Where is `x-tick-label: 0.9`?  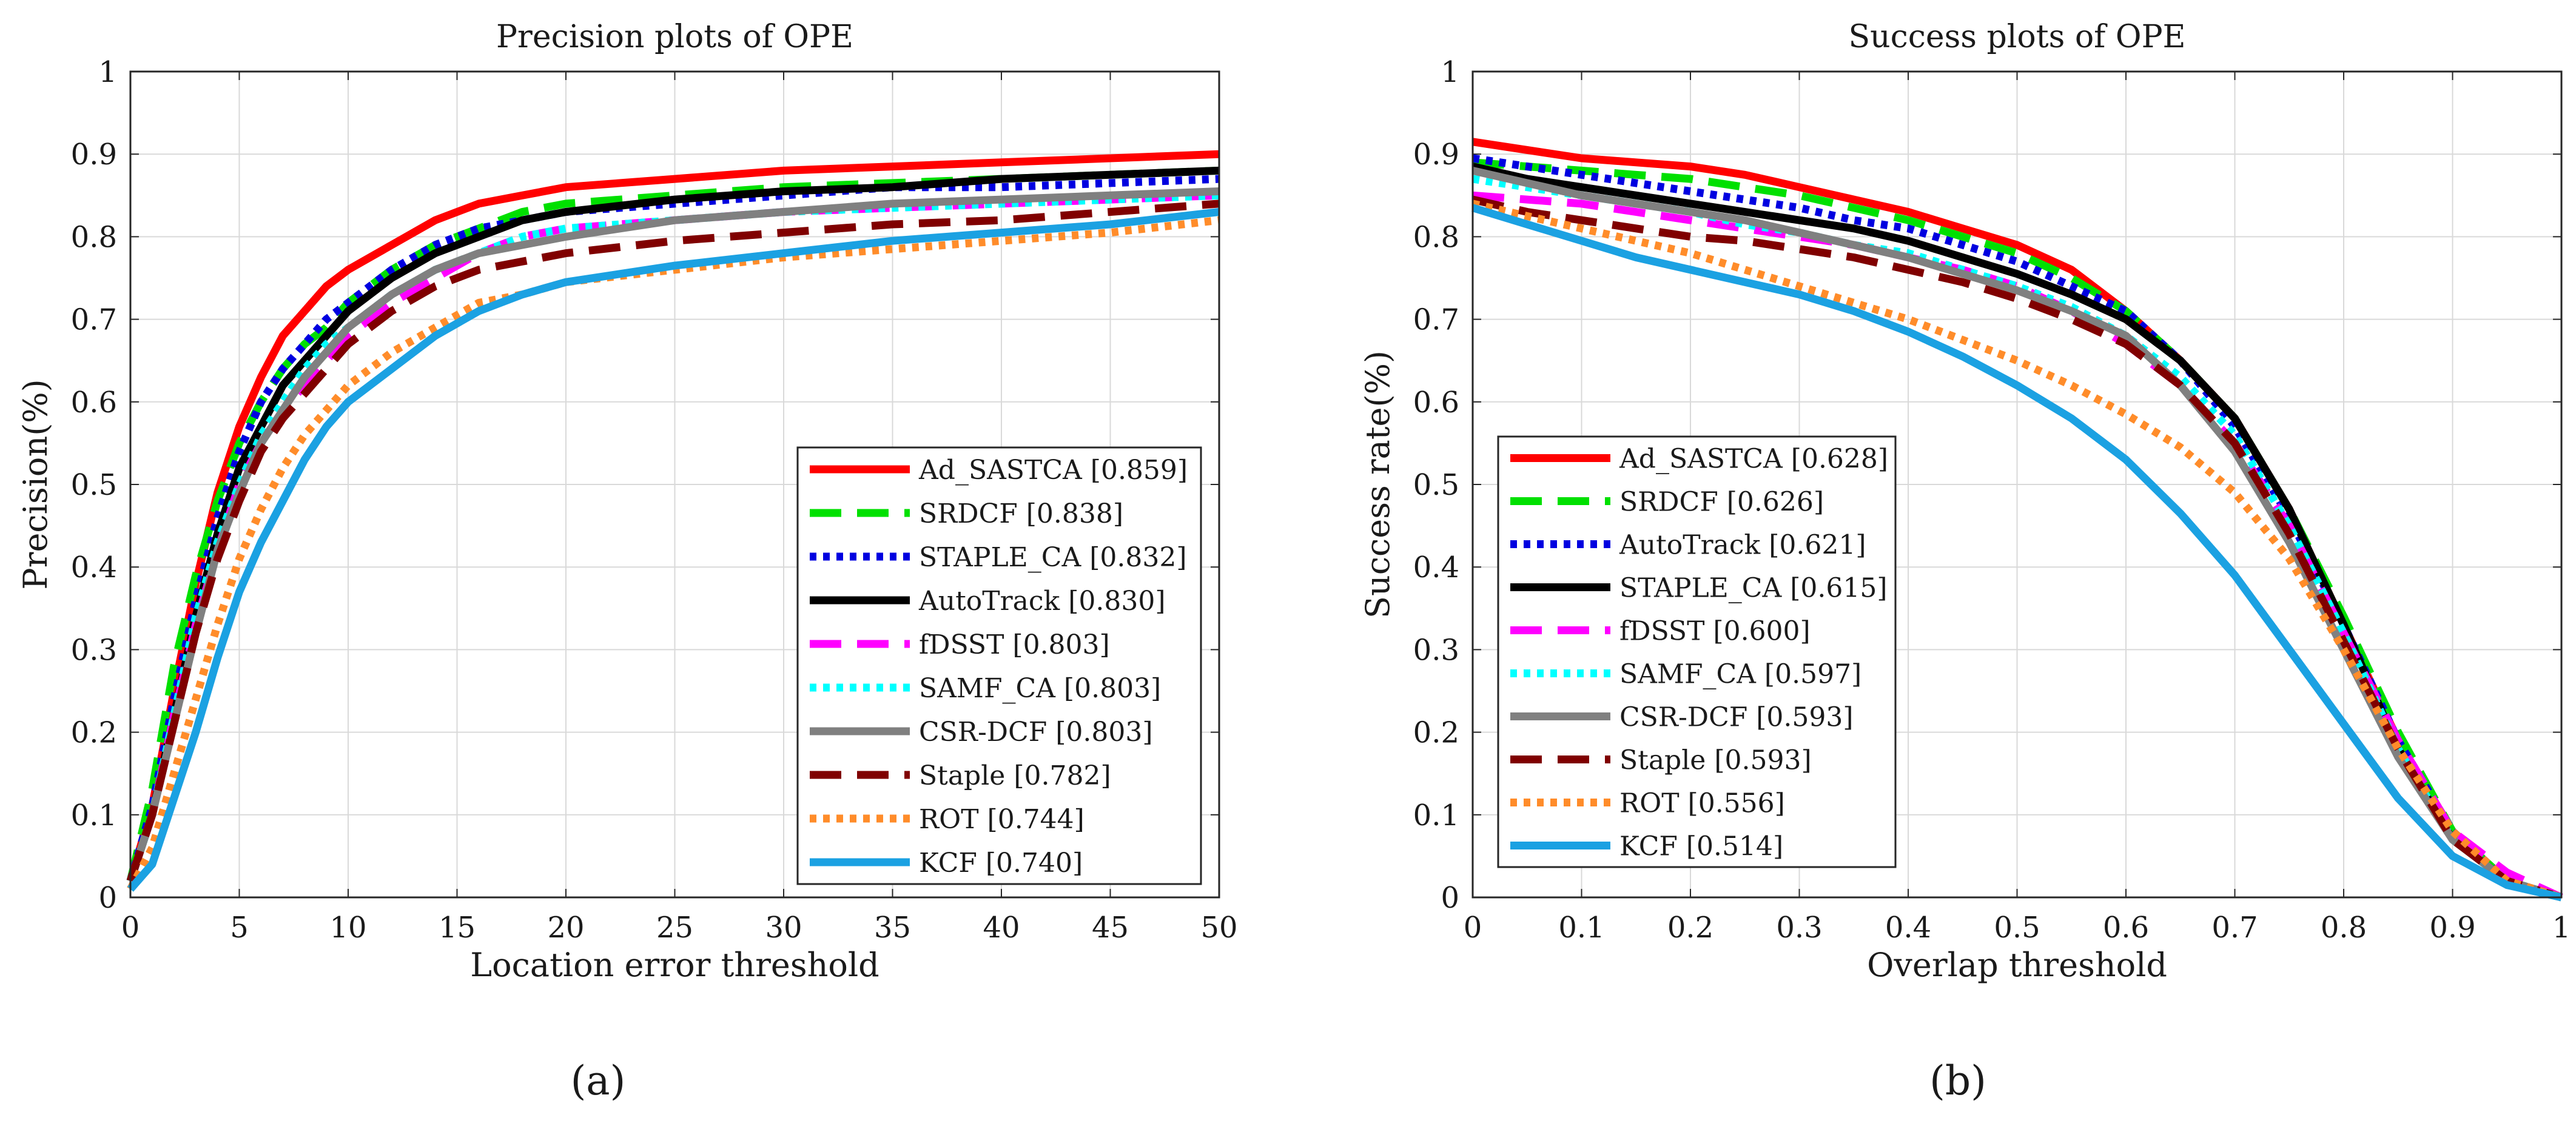
x-tick-label: 0.9 is located at coordinates (2452, 928).